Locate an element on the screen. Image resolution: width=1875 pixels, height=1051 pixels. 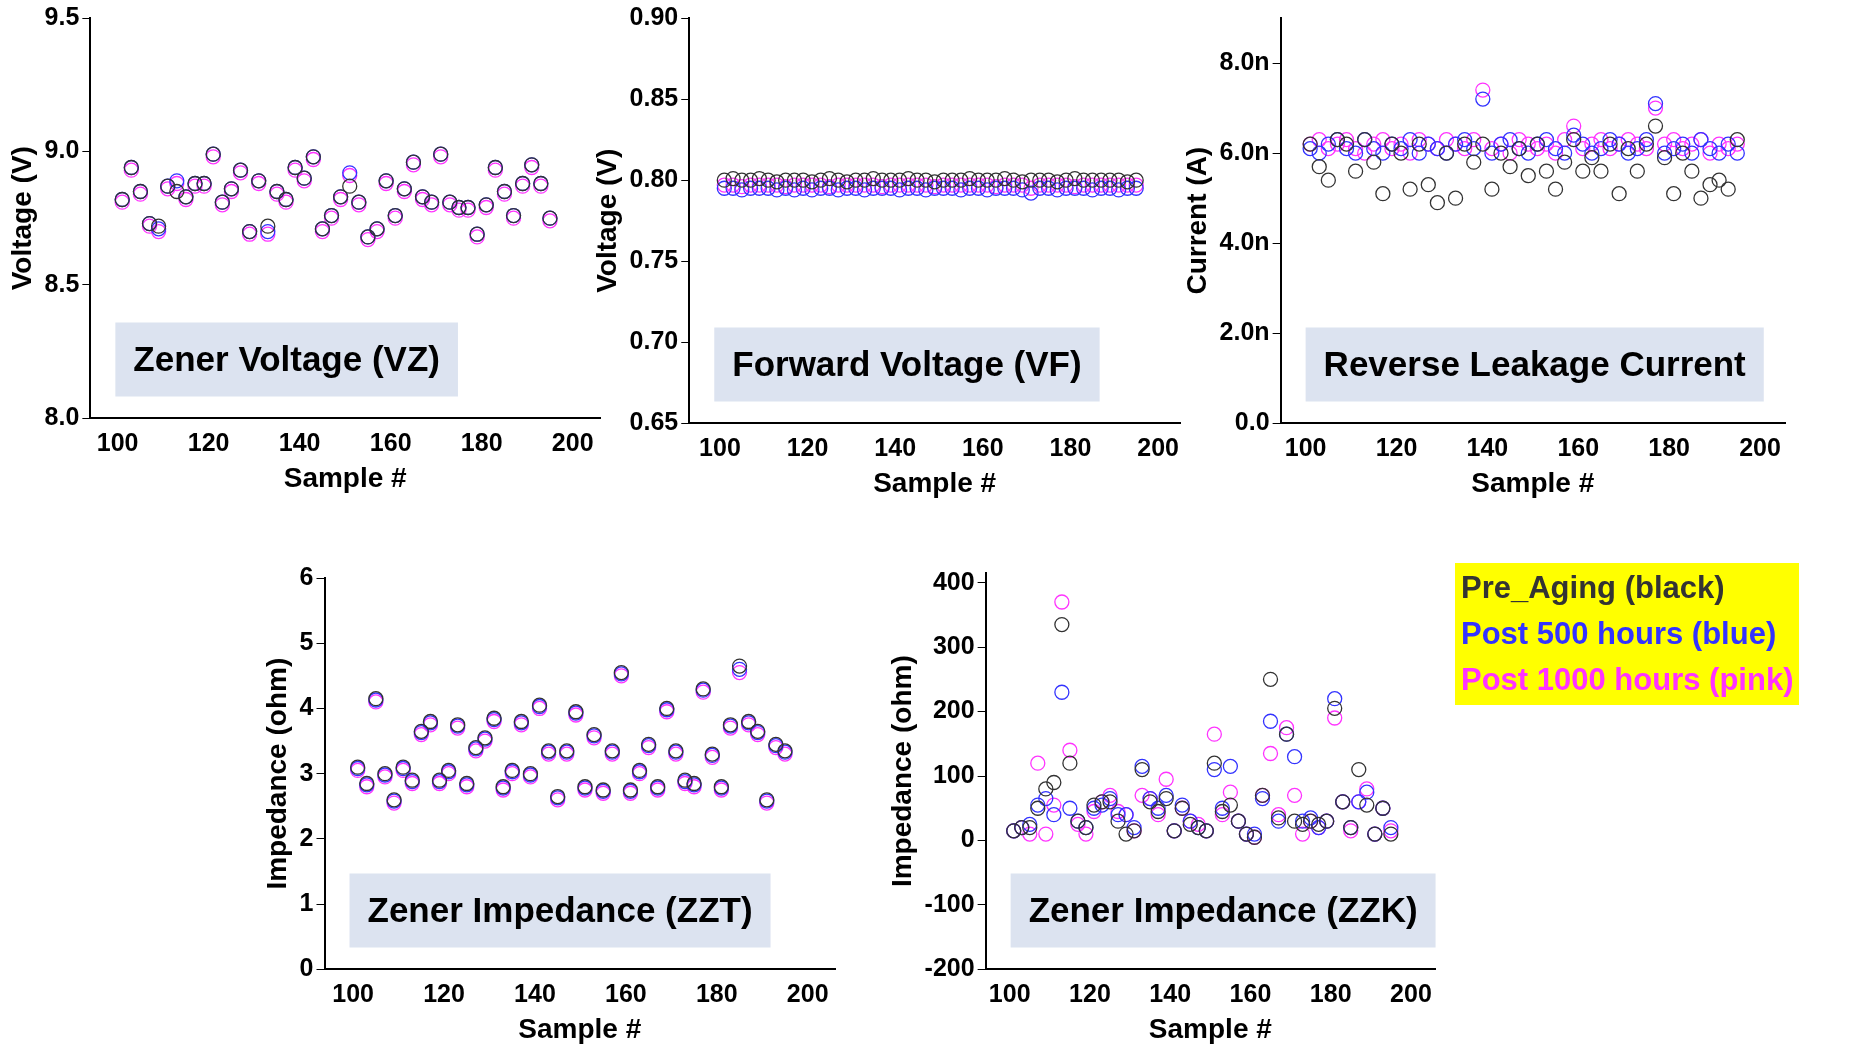
y-tick-label: 0.85 is located at coordinates (654, 96).